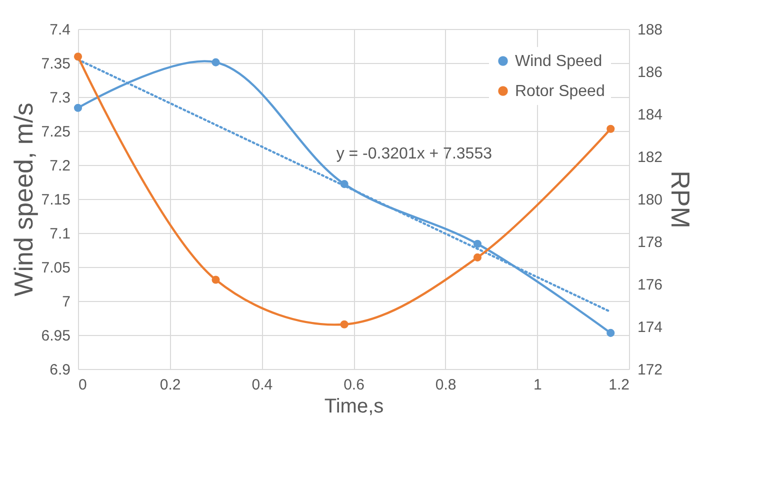 The height and width of the screenshot is (488, 782). I want to click on annotation: y = -0.3201x + 7.3553, so click(414, 154).